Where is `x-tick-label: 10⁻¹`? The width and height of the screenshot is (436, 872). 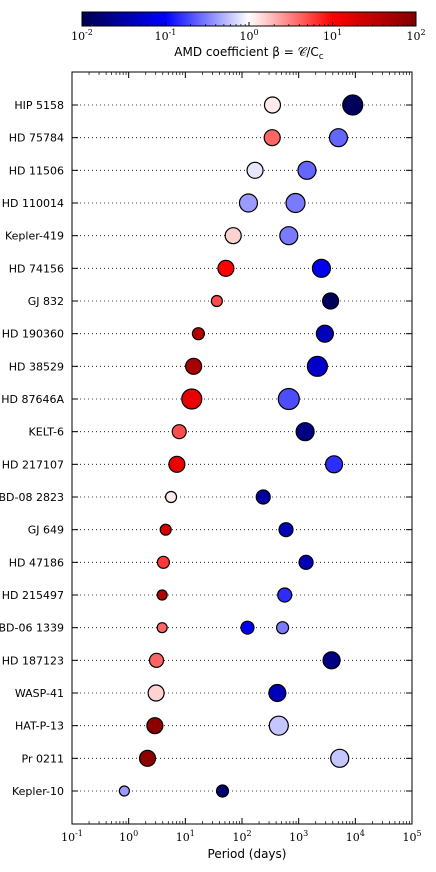
x-tick-label: 10⁻¹ is located at coordinates (72, 836).